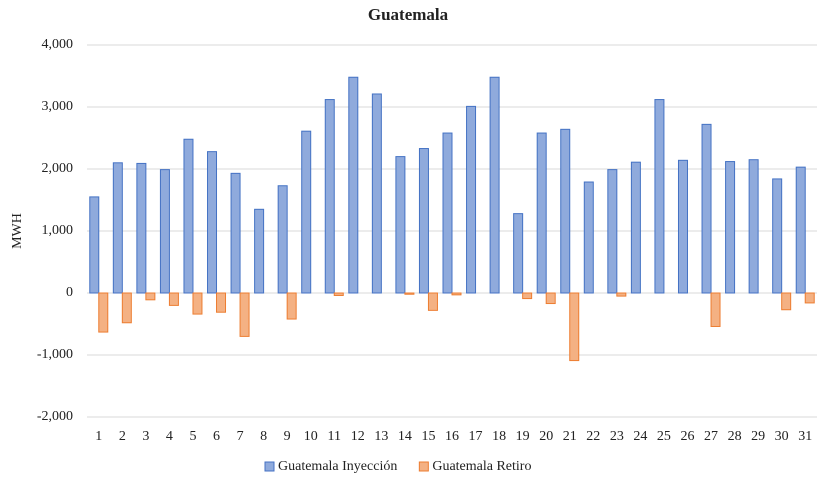 The width and height of the screenshot is (817, 484). Describe the element at coordinates (358, 436) in the screenshot. I see `x-tick-label: 12` at that location.